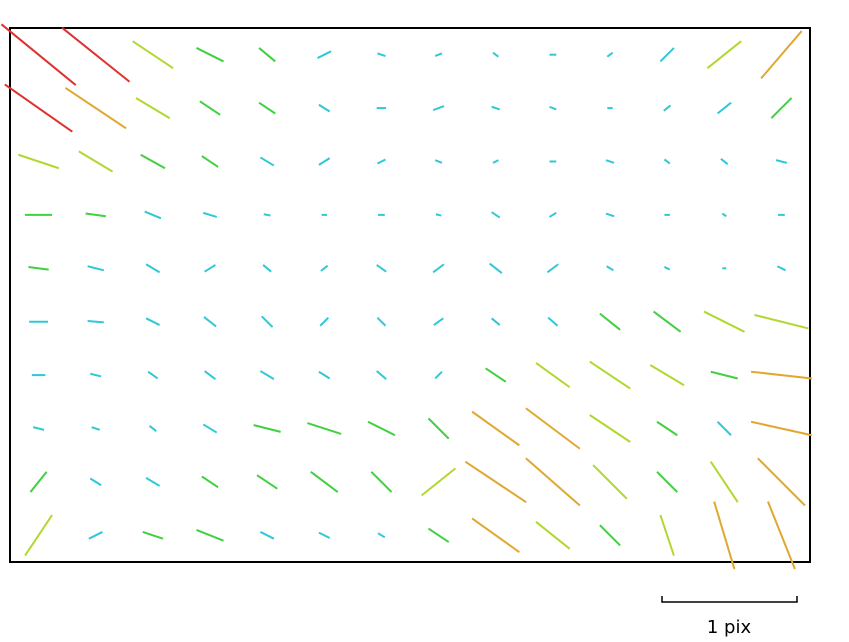  I want to click on scale-label: 1 pix, so click(729, 627).